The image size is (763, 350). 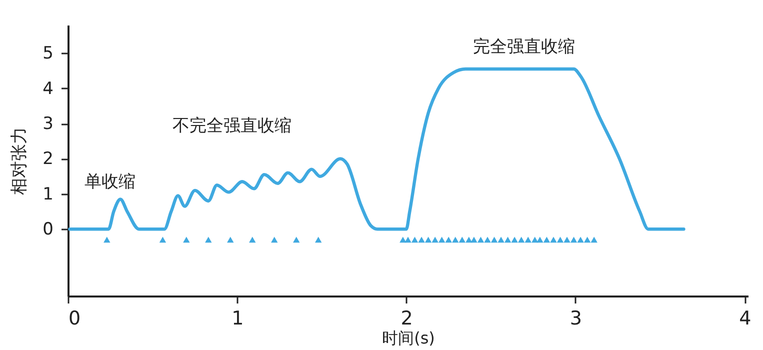 What do you see at coordinates (48, 54) in the screenshot?
I see `y-tick-label: 5` at bounding box center [48, 54].